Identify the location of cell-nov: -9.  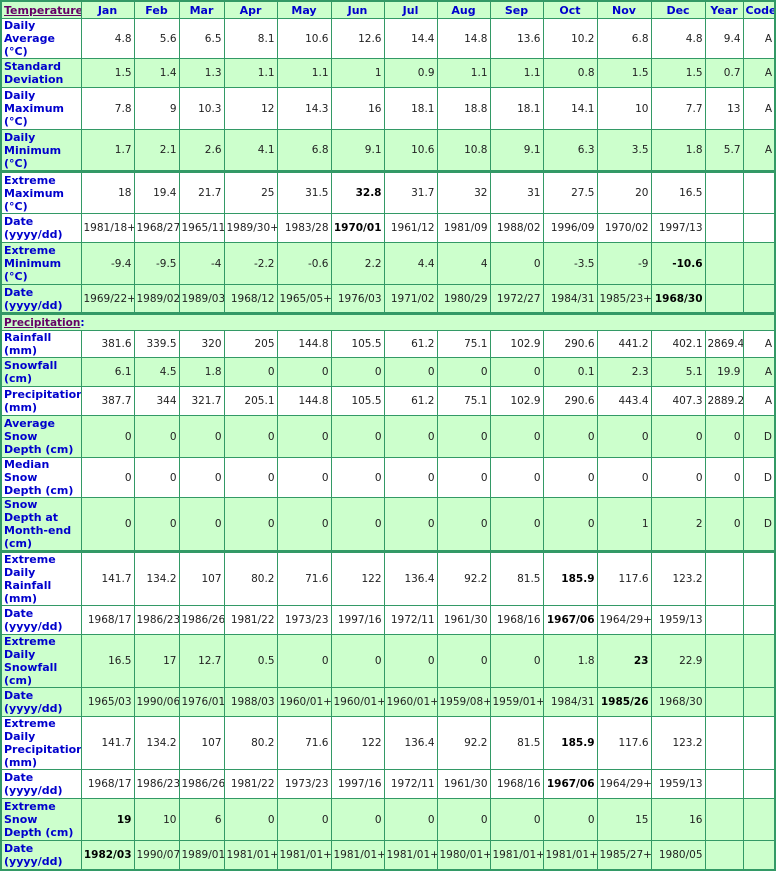
(624, 263).